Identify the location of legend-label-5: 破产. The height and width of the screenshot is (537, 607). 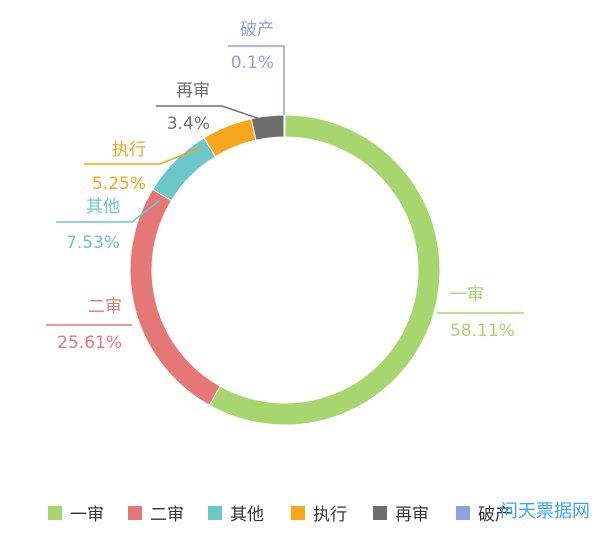
(495, 515).